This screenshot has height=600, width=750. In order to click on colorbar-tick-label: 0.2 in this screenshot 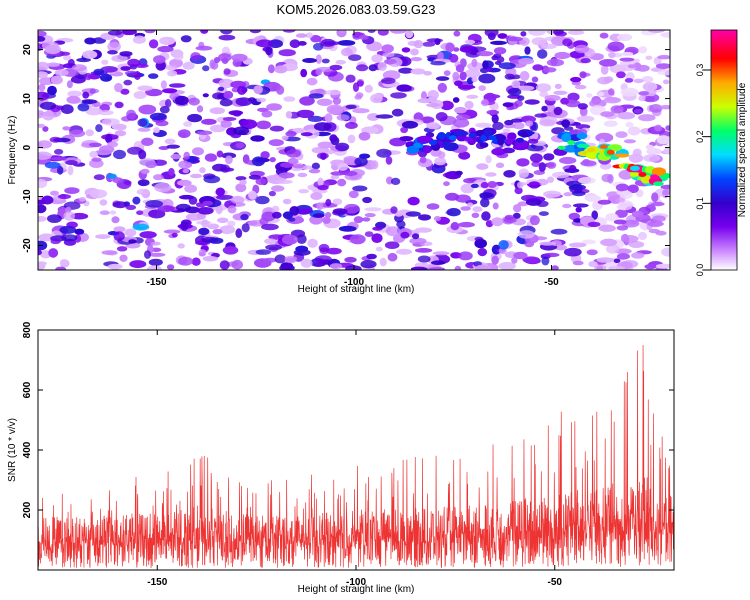, I will do `click(700, 136)`.